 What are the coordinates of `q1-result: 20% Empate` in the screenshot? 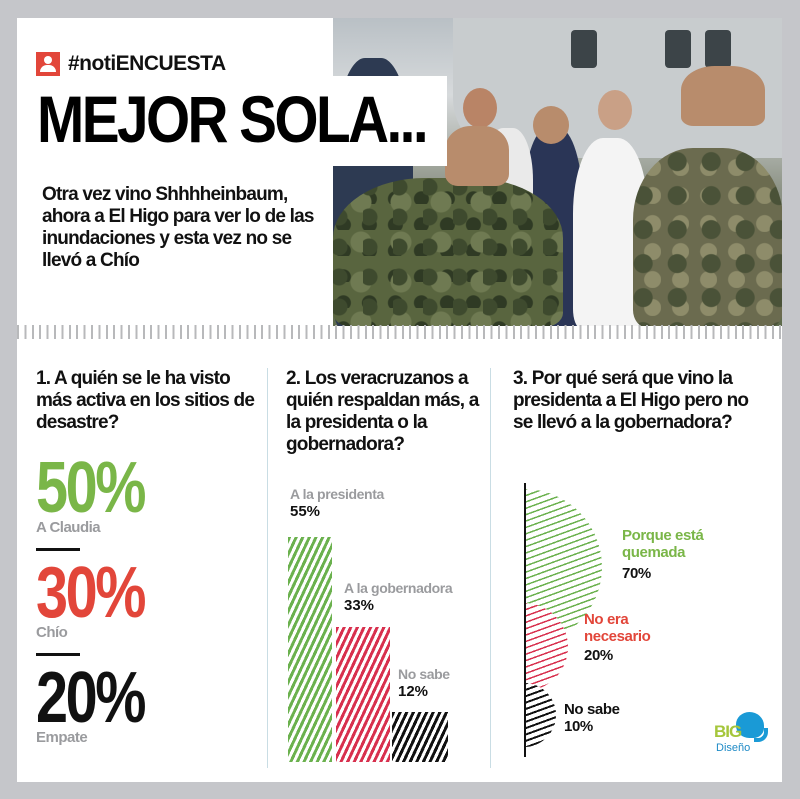 It's located at (148, 702).